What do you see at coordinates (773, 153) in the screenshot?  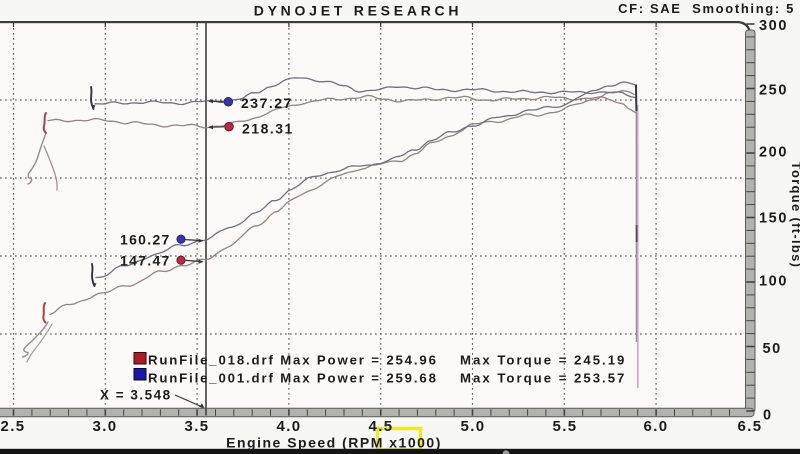 I see `svg-text: 200` at bounding box center [773, 153].